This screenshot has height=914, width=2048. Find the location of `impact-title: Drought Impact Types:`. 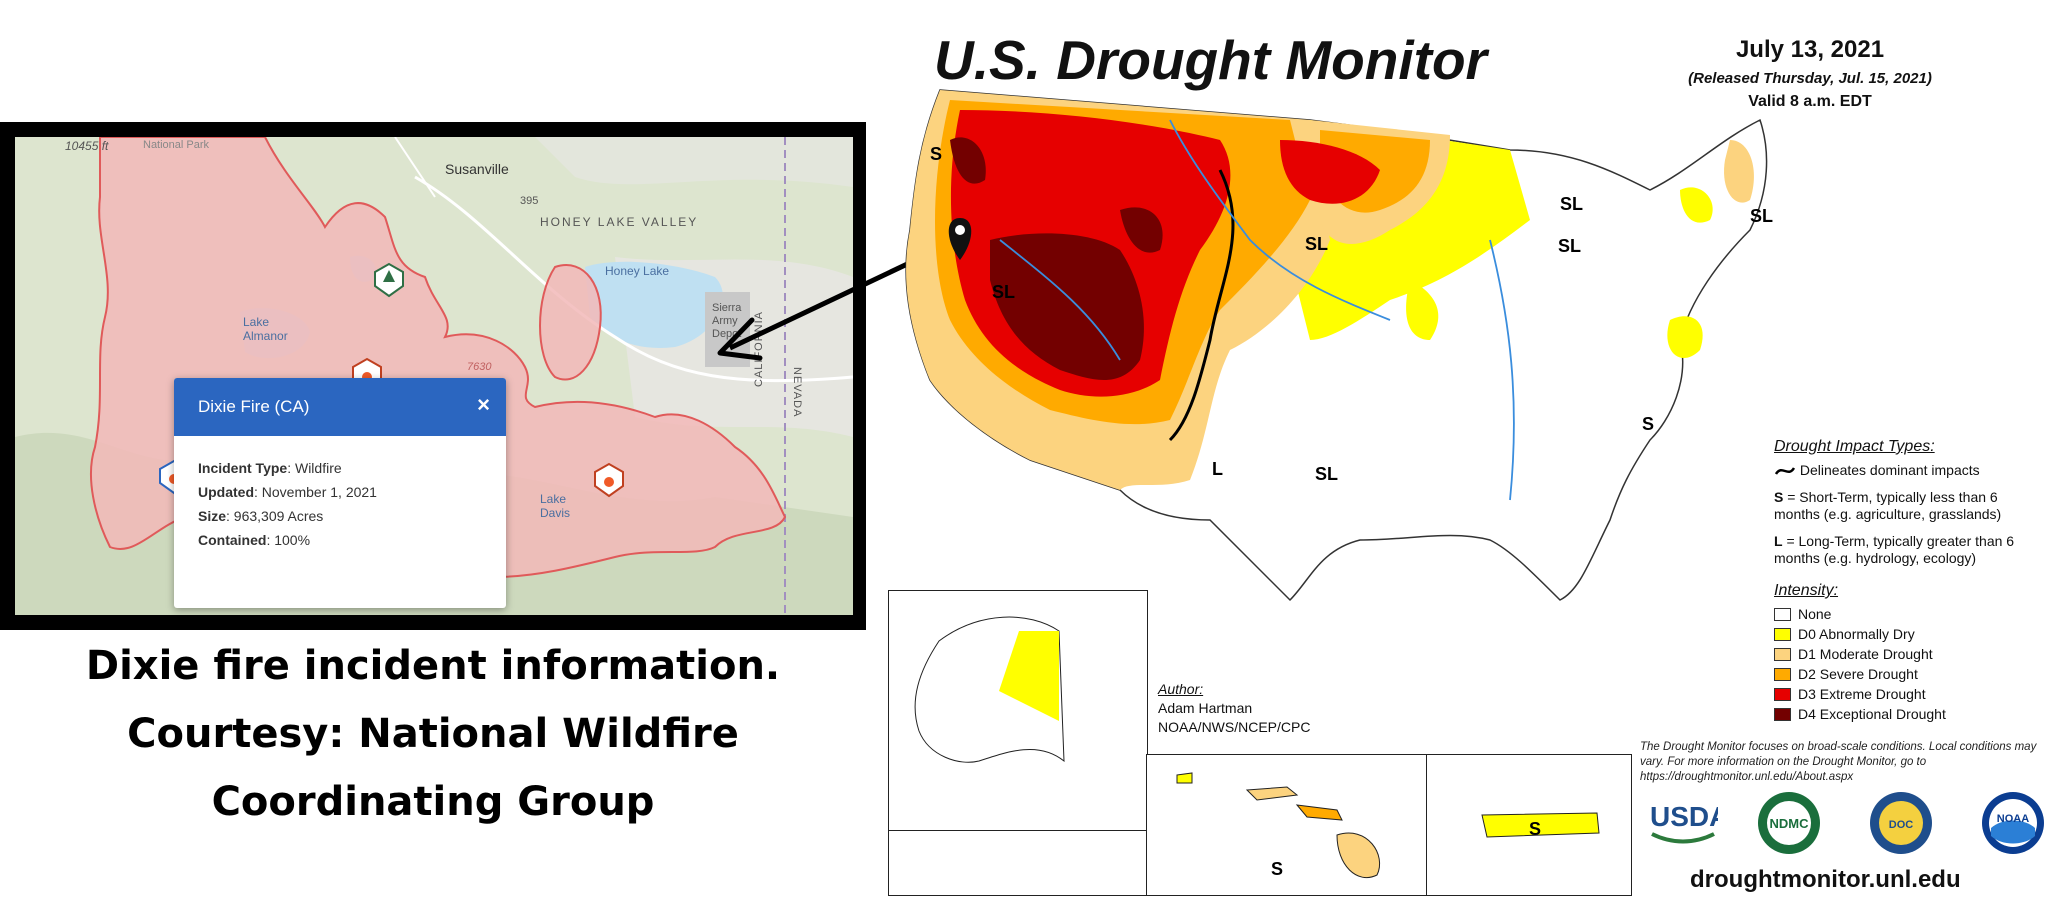

impact-title: Drought Impact Types: is located at coordinates (1854, 446).